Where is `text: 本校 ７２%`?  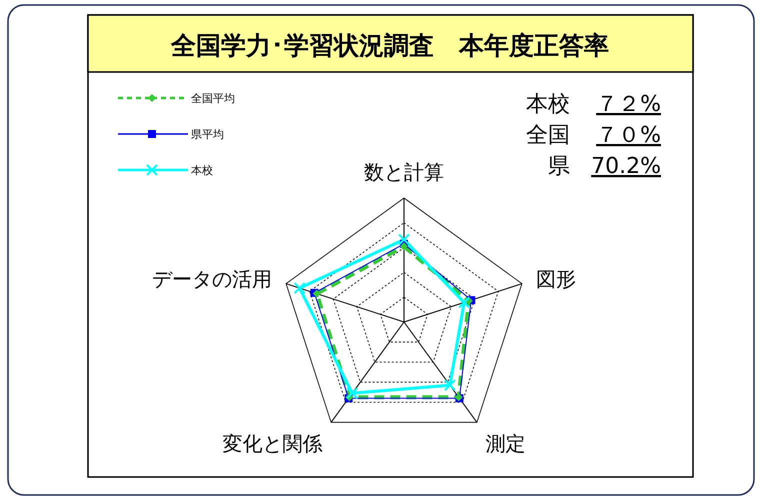 text: 本校 ７２% is located at coordinates (593, 104).